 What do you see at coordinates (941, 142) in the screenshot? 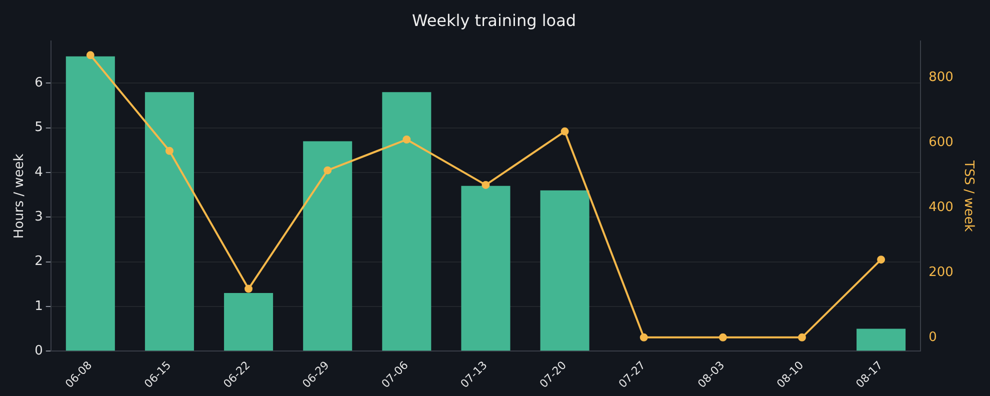
I see `y2-tick-label: 600` at bounding box center [941, 142].